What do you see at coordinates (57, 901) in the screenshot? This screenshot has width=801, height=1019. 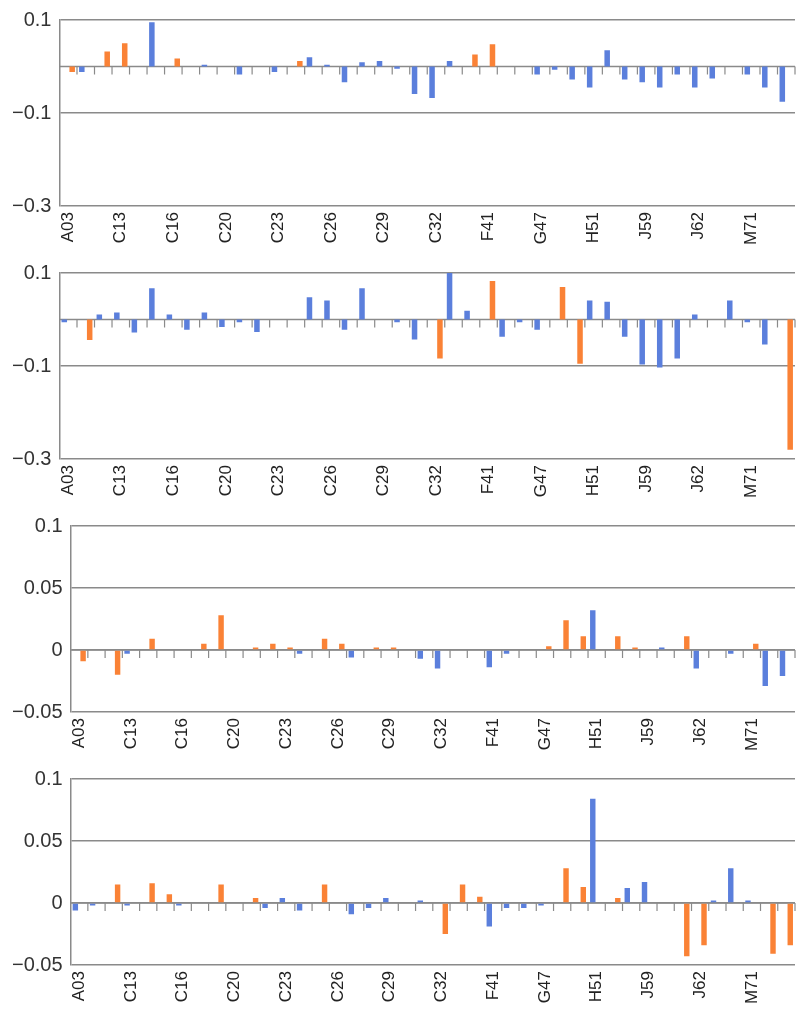 I see `y-tick-label: 0` at bounding box center [57, 901].